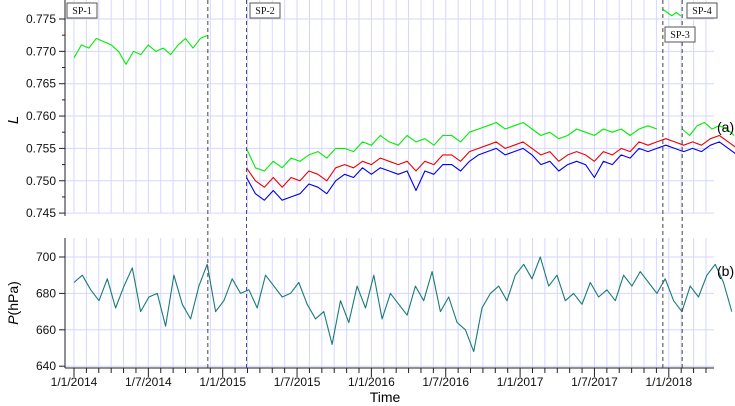 The width and height of the screenshot is (735, 406). What do you see at coordinates (452, 146) in the screenshot?
I see `series-line-sp-2-green` at bounding box center [452, 146].